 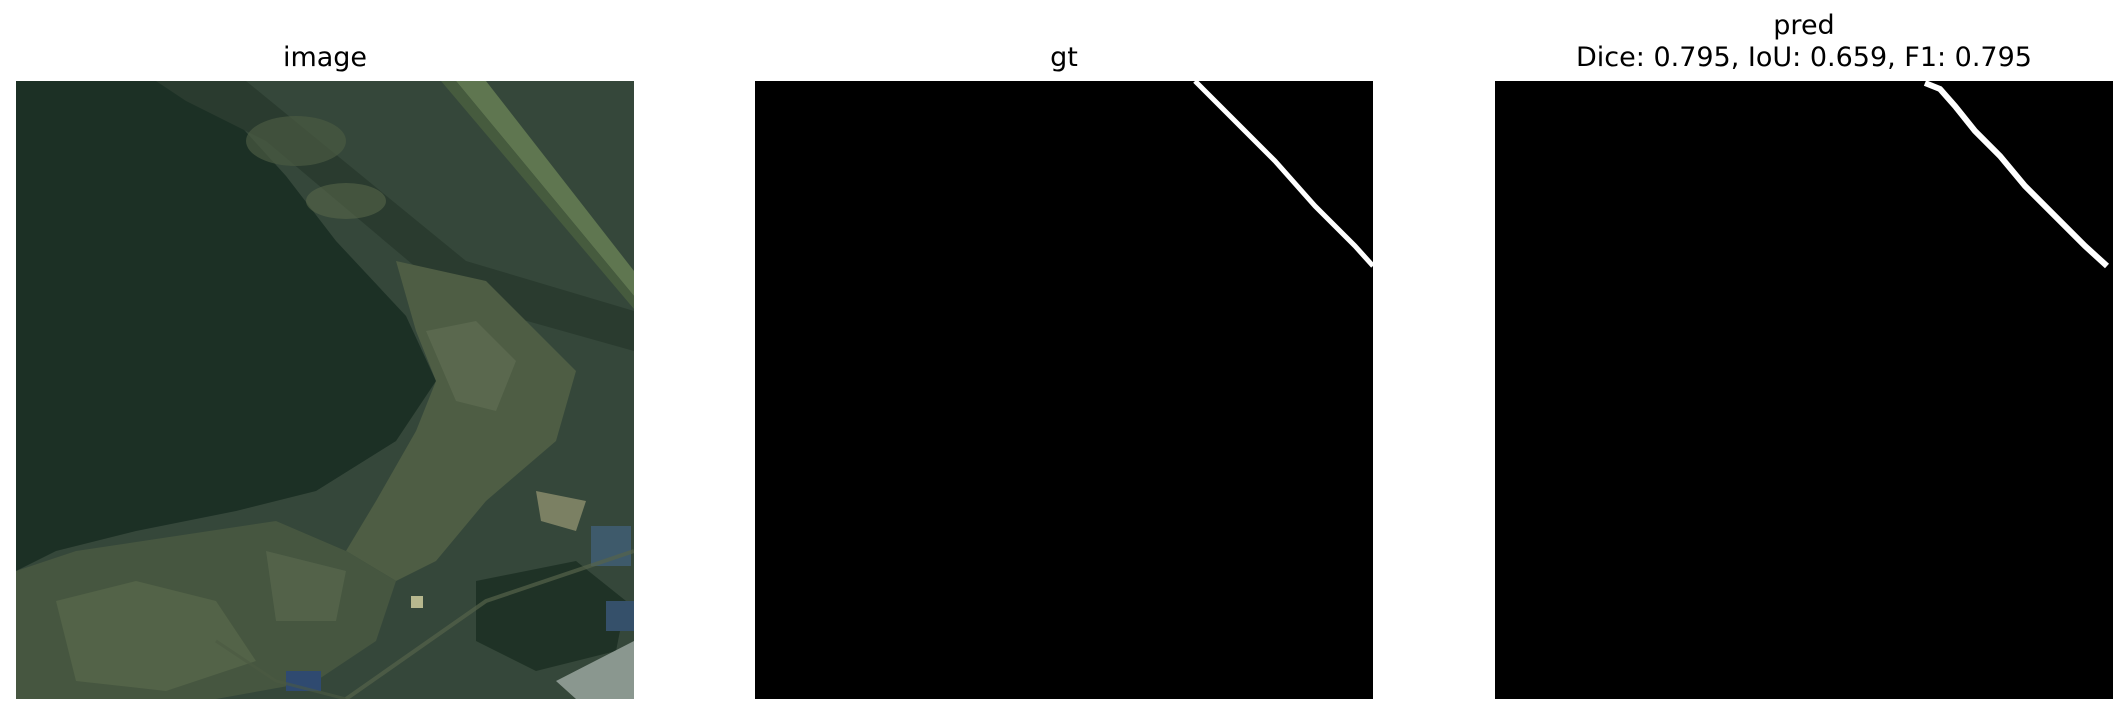 I want to click on panel-title-pred: pred Dice: 0.795, IoU: 0.659, F1: 0.795, so click(x=1804, y=42).